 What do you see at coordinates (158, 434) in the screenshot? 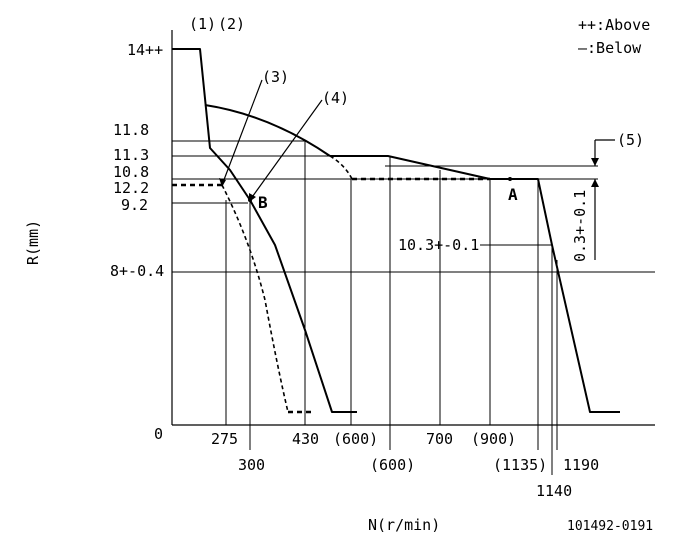
I see `y-tick-0: 0` at bounding box center [158, 434].